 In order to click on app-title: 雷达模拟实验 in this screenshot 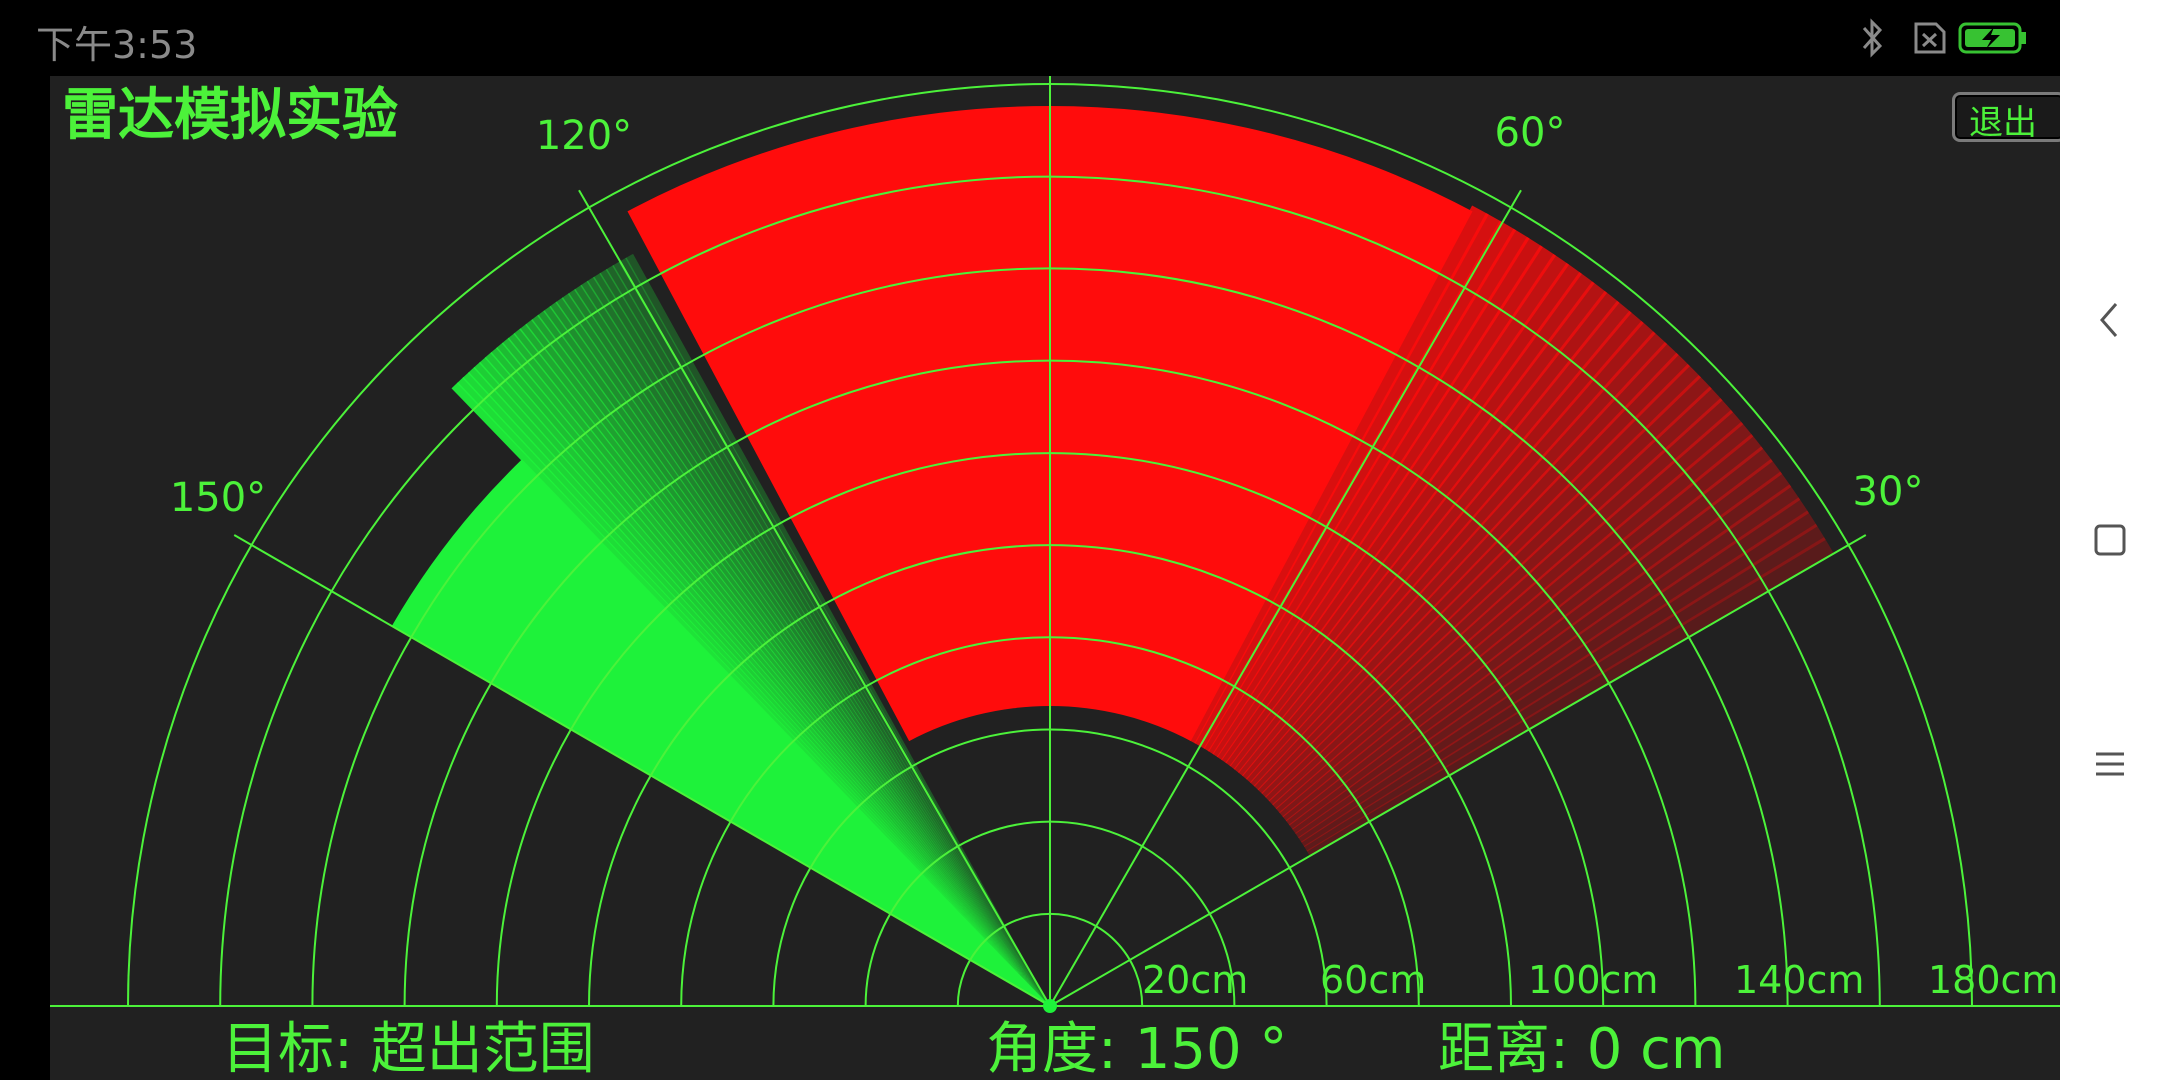, I will do `click(230, 115)`.